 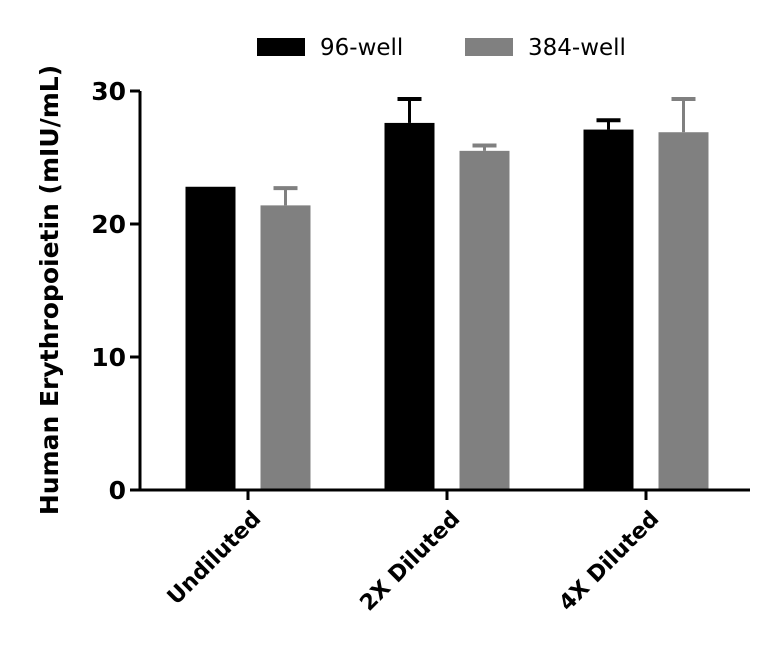 I want to click on y-tick-label: 30, so click(x=108, y=91).